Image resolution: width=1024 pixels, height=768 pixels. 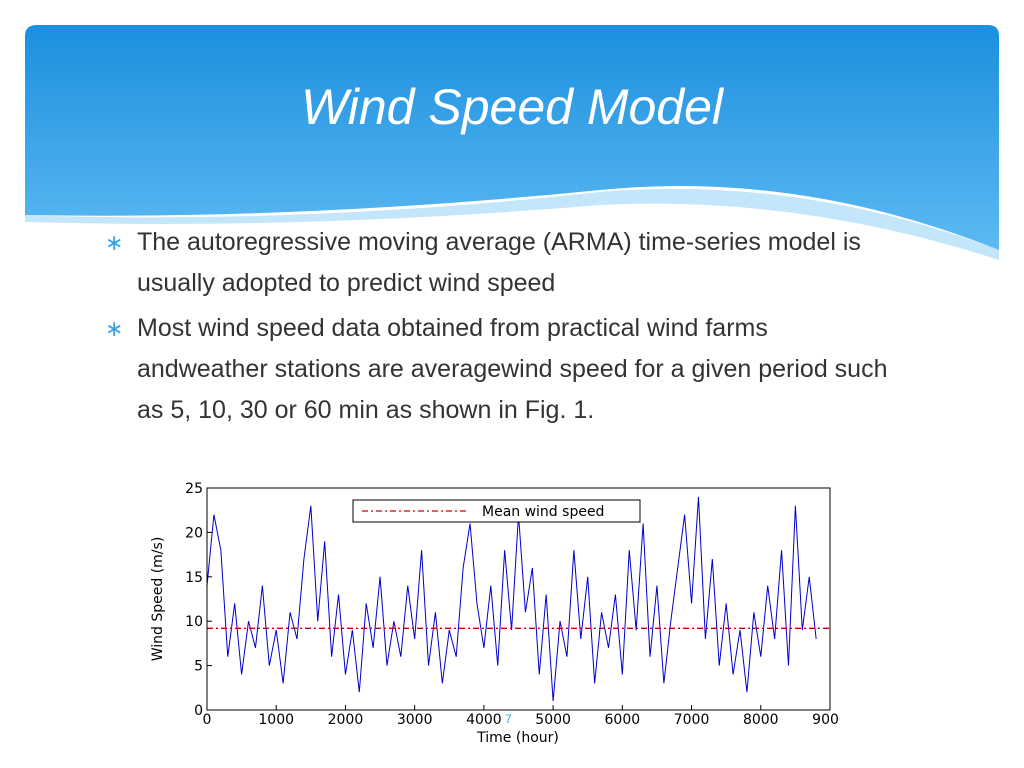 What do you see at coordinates (194, 533) in the screenshot?
I see `y-tick-label: 20` at bounding box center [194, 533].